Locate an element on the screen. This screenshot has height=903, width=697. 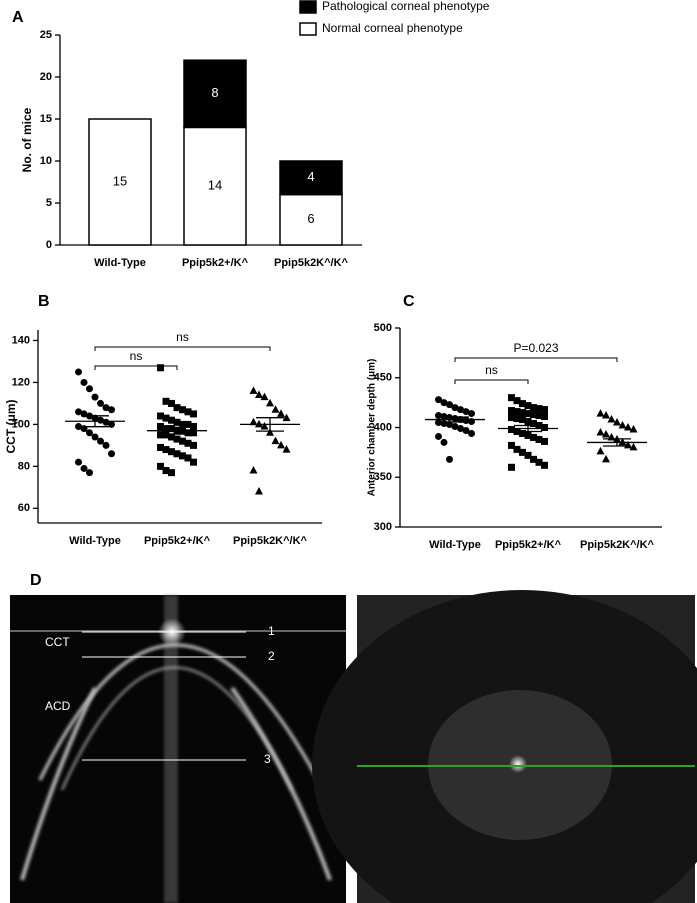
y-tick-label: 120 is located at coordinates (21, 382).